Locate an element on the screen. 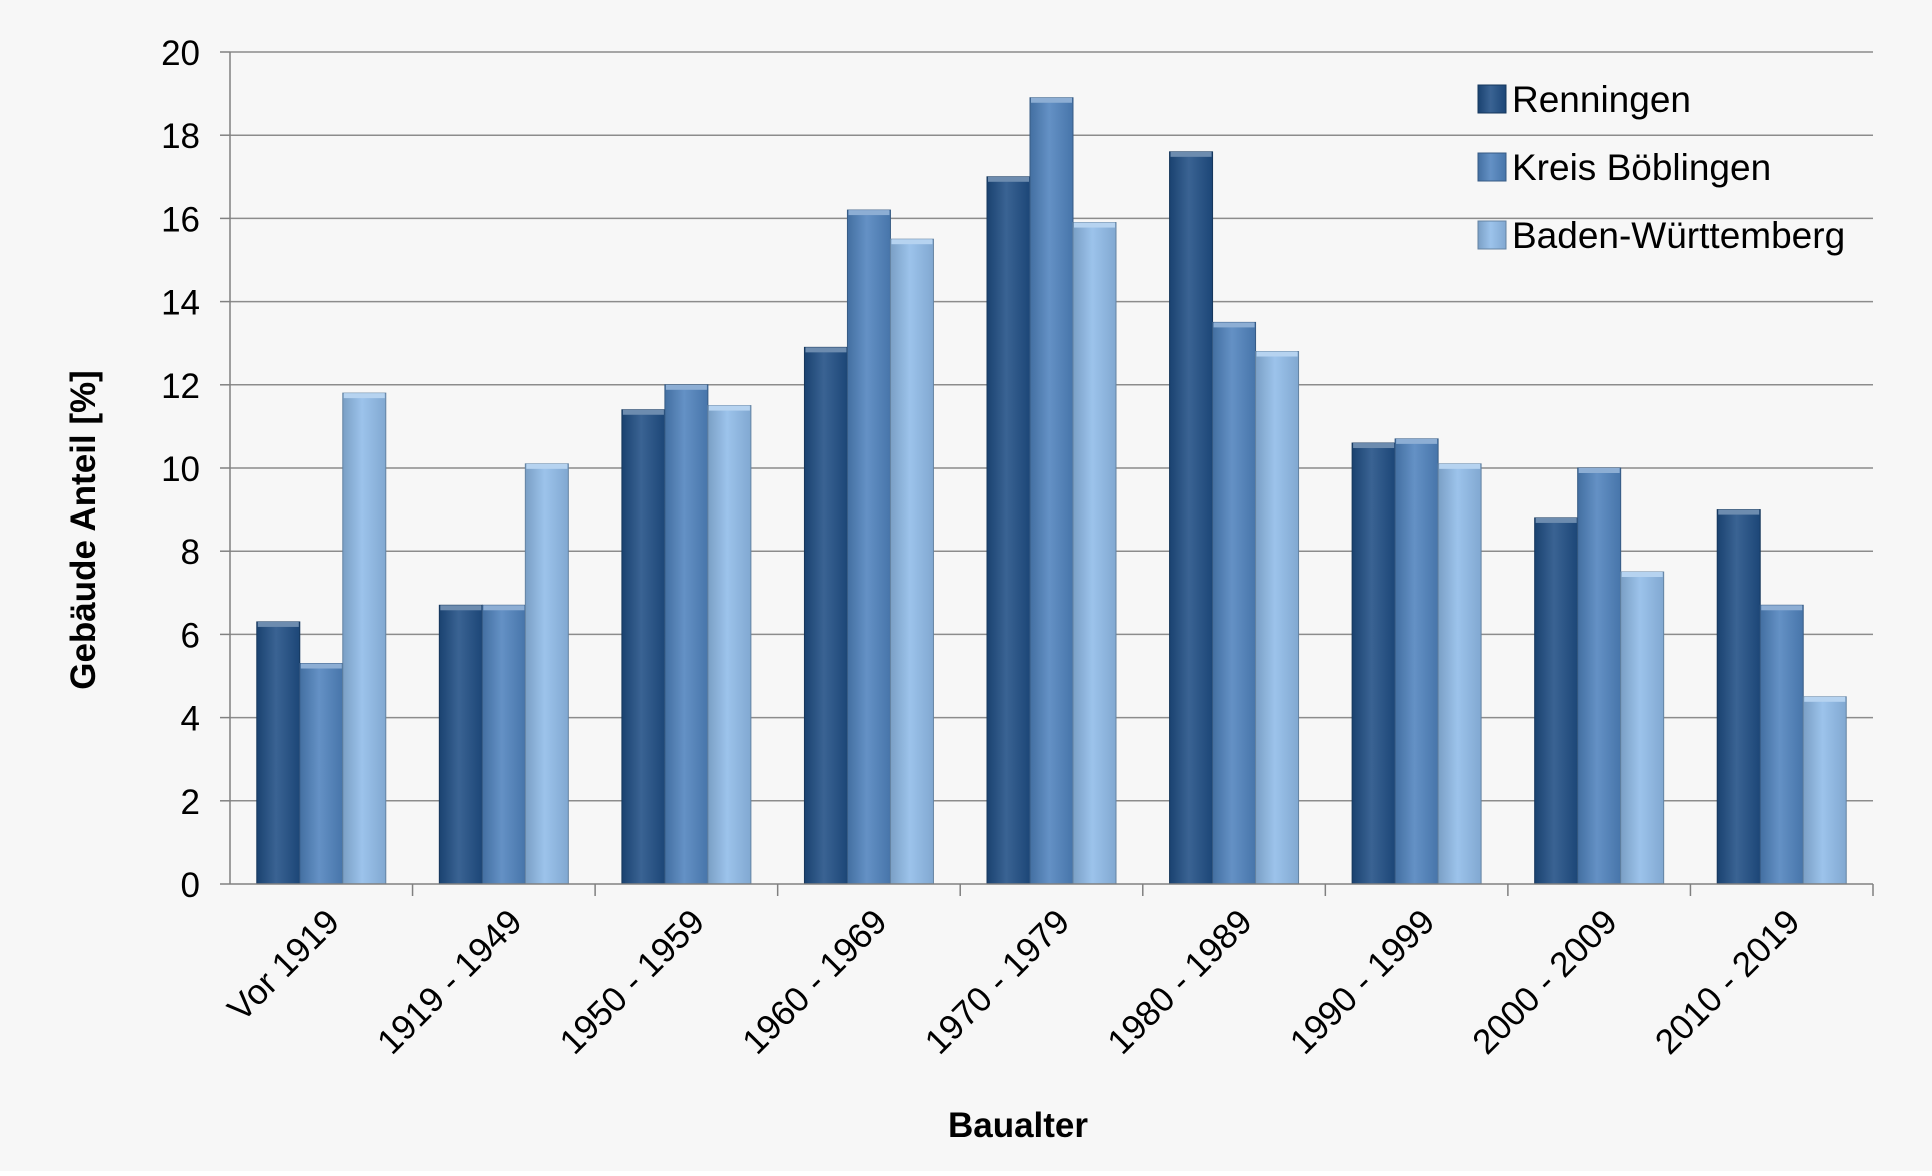 The width and height of the screenshot is (1932, 1176). legend-label: Baden-Württemberg is located at coordinates (1678, 235).